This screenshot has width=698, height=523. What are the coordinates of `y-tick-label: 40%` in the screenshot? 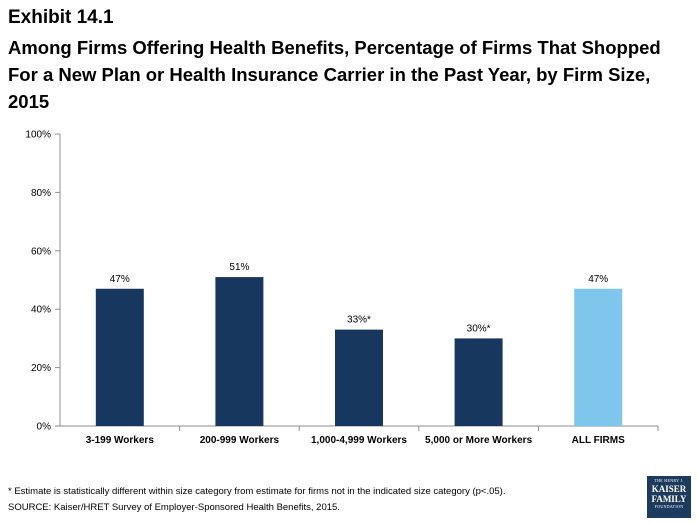 It's located at (41, 310).